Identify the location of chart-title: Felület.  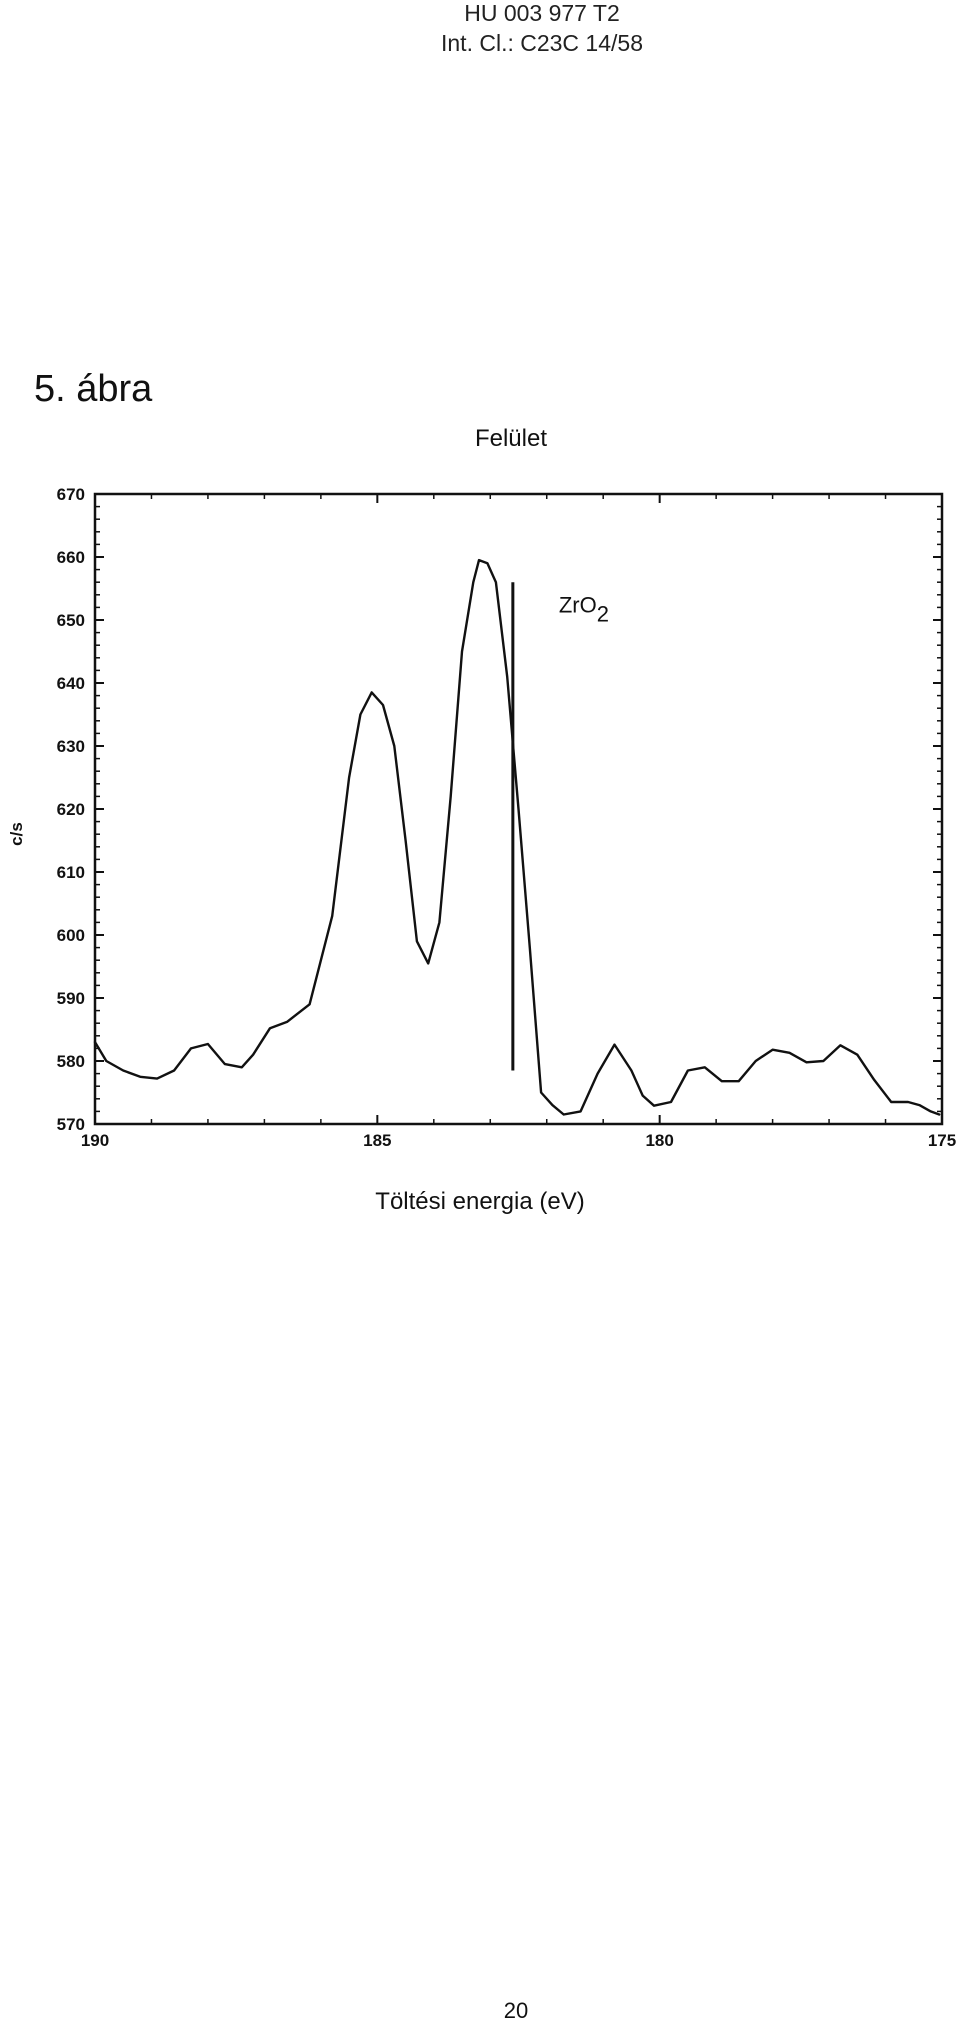
(511, 438).